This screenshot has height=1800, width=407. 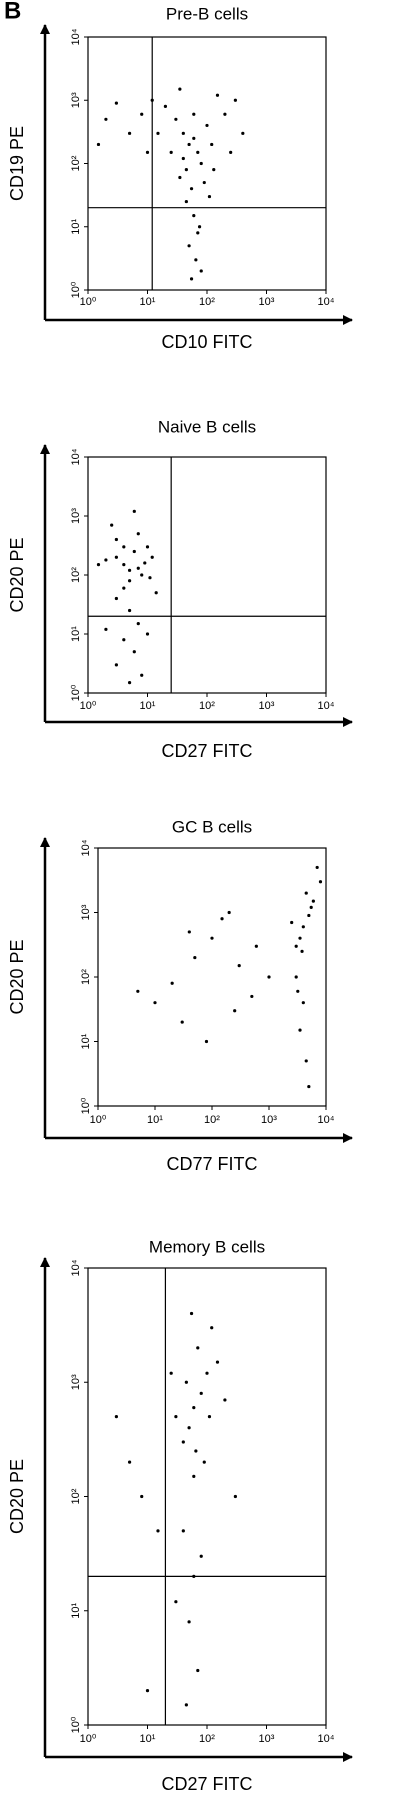 What do you see at coordinates (212, 977) in the screenshot?
I see `plot-frame` at bounding box center [212, 977].